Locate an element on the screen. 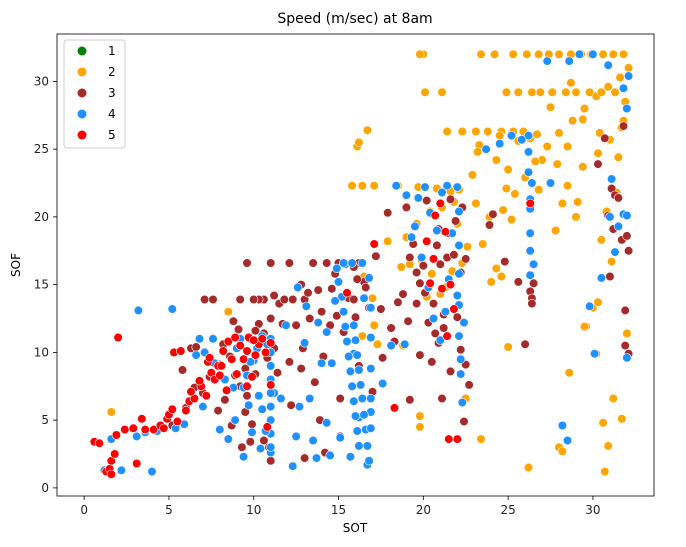  legend: 1 2 3 4 5 is located at coordinates (94, 94).